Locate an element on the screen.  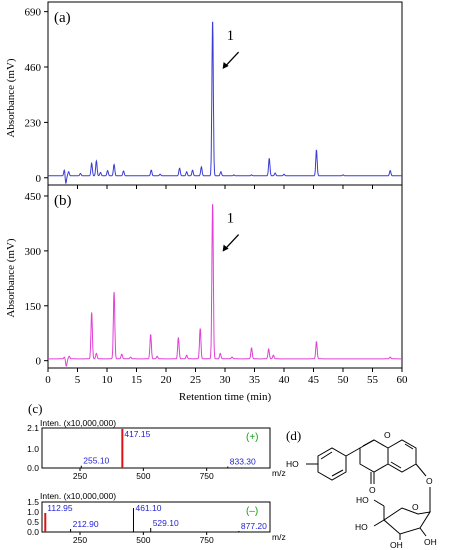
panel-label-b: (b) is located at coordinates (63, 201).